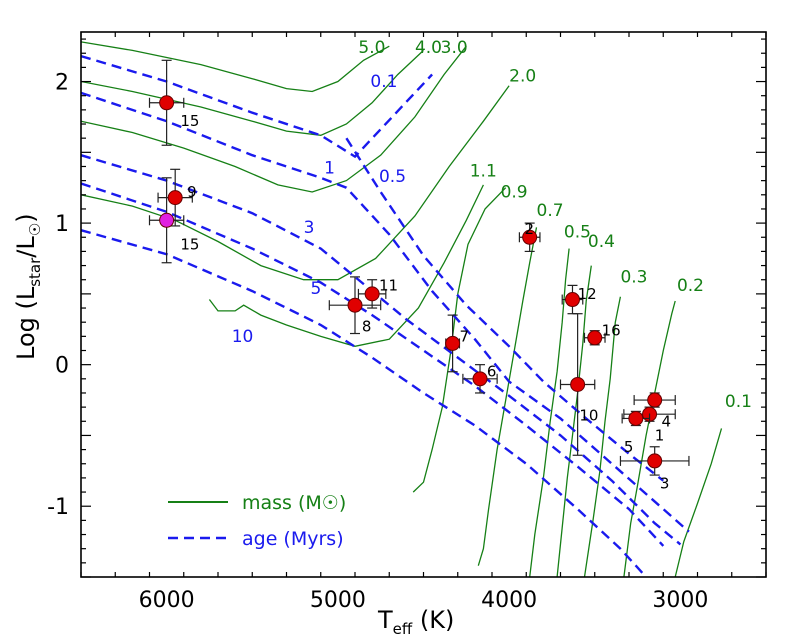  Describe the element at coordinates (415, 622) in the screenshot. I see `x-axis-title: Teff (K)` at that location.